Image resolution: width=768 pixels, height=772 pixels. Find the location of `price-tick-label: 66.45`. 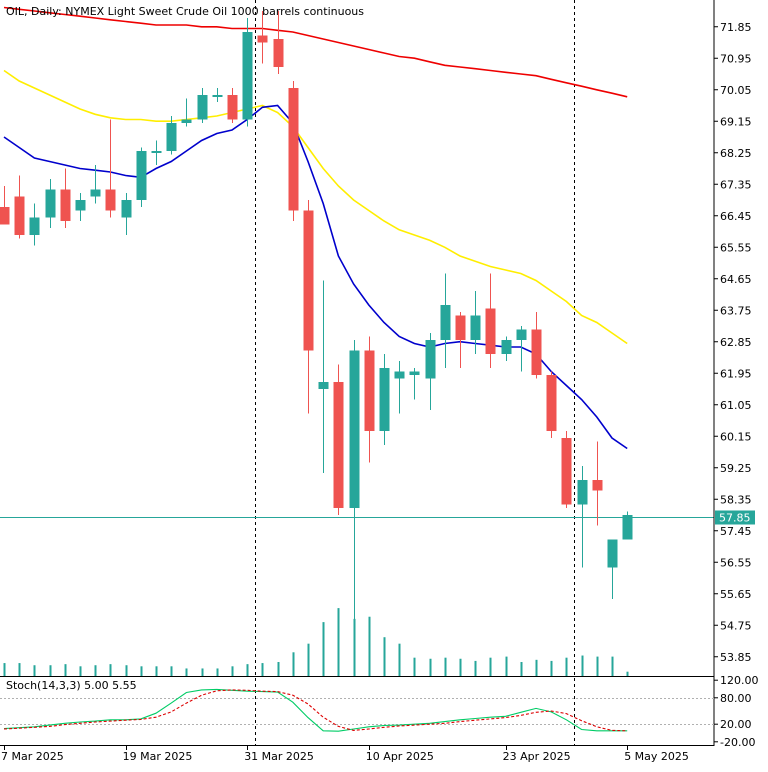

price-tick-label: 66.45 is located at coordinates (736, 216).